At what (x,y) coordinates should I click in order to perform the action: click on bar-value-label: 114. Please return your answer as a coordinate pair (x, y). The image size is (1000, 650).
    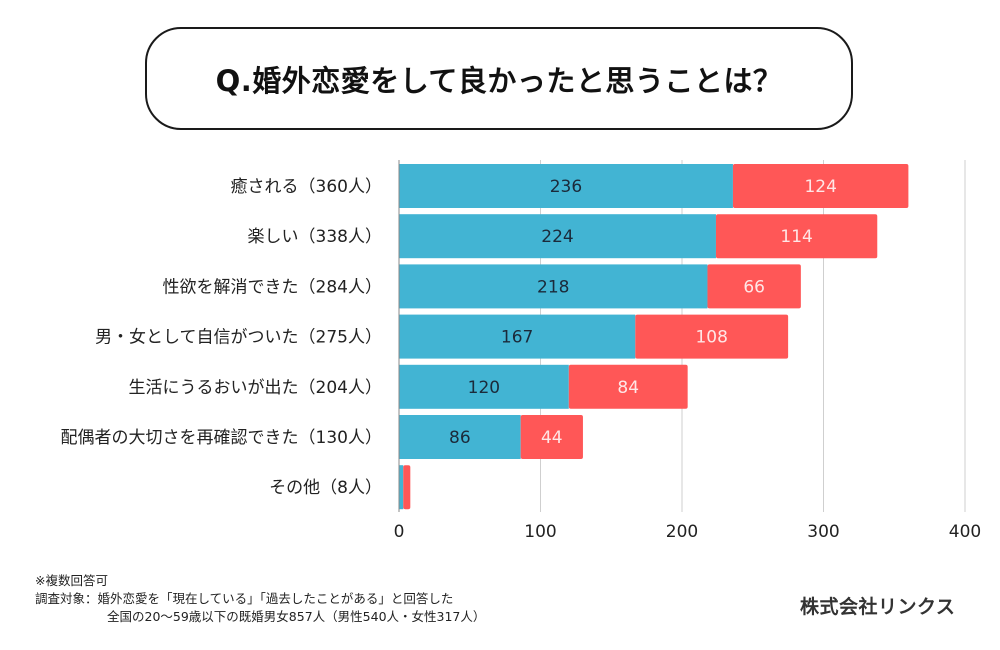
    Looking at the image, I should click on (796, 237).